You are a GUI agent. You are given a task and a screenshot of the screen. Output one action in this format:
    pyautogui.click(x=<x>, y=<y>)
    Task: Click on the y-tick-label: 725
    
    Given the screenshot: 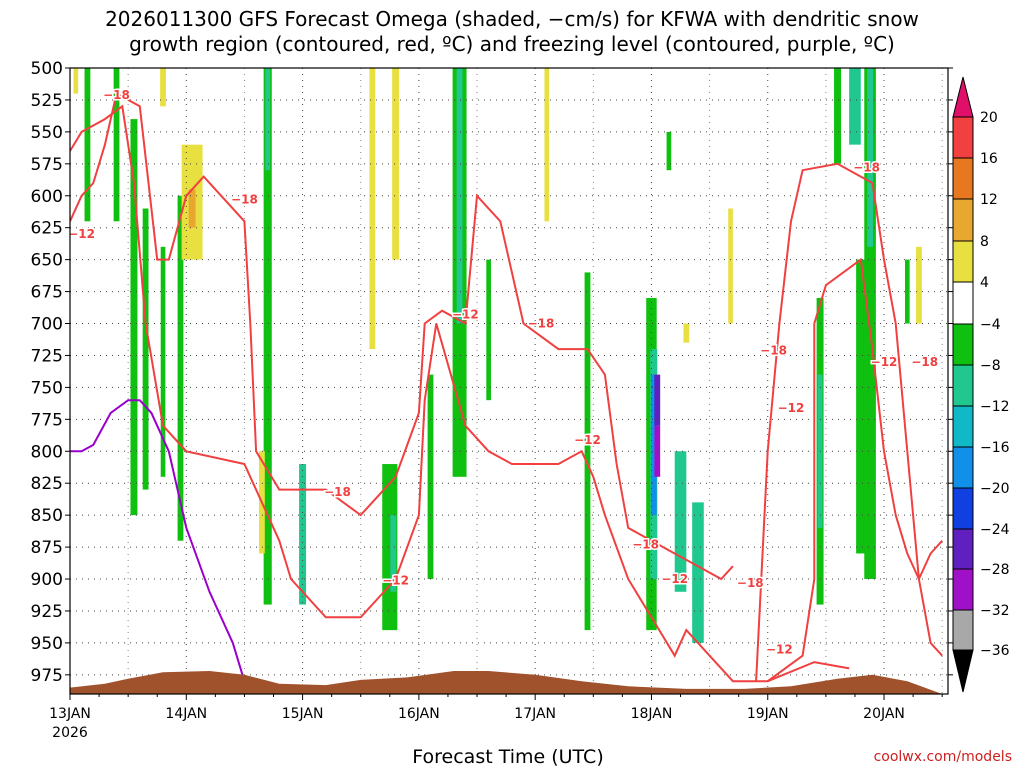 What is the action you would take?
    pyautogui.click(x=47, y=356)
    